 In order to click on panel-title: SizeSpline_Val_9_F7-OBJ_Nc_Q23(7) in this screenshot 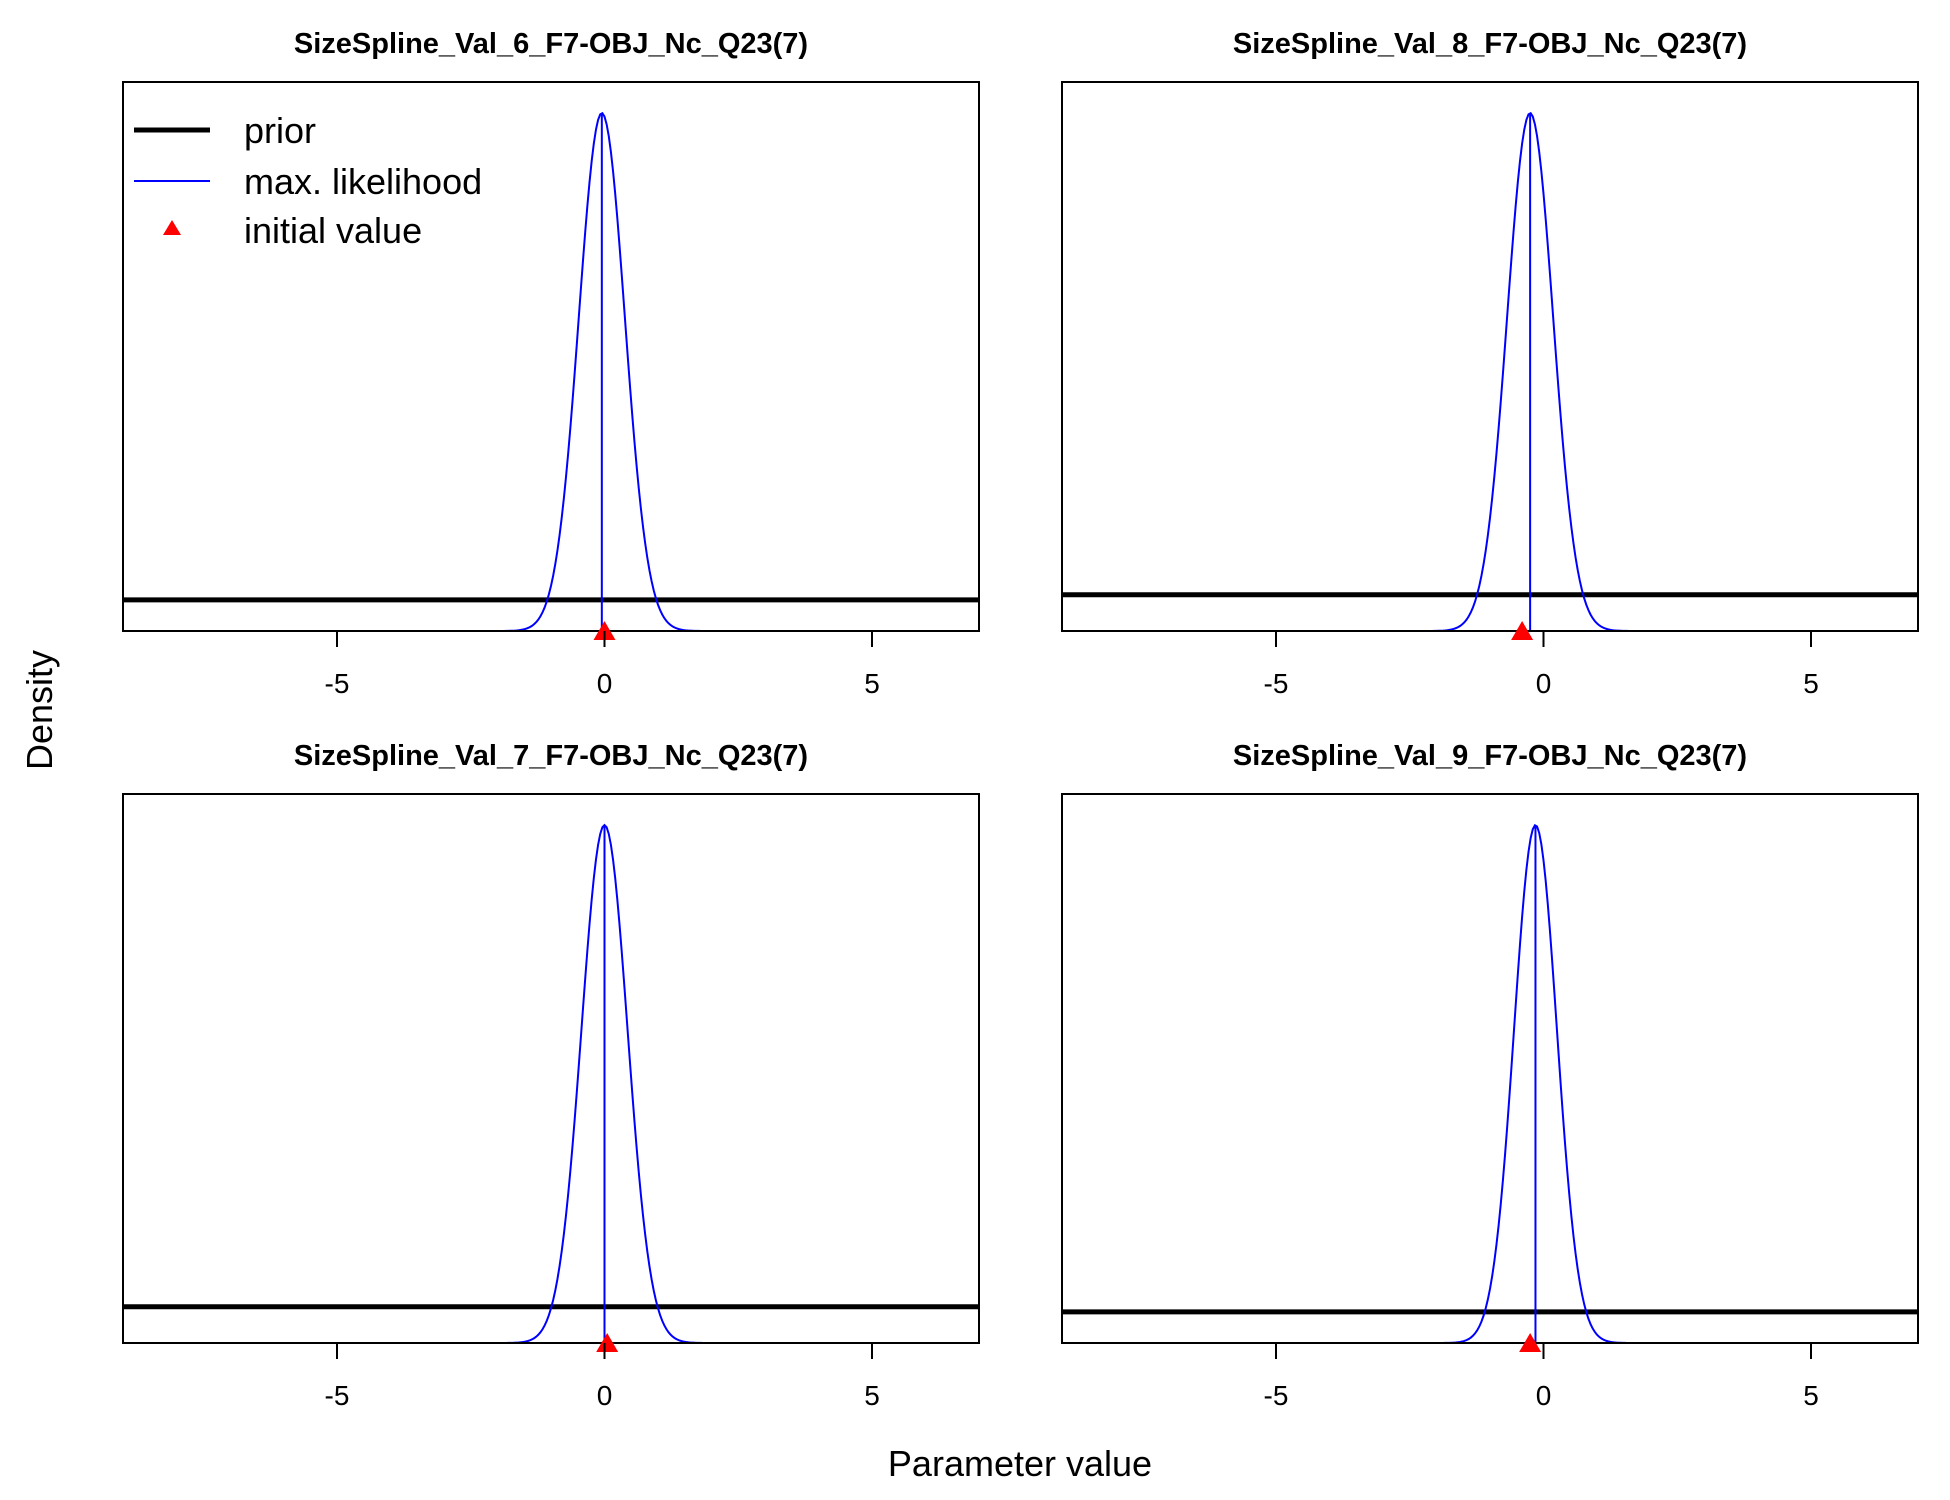, I will do `click(1490, 756)`.